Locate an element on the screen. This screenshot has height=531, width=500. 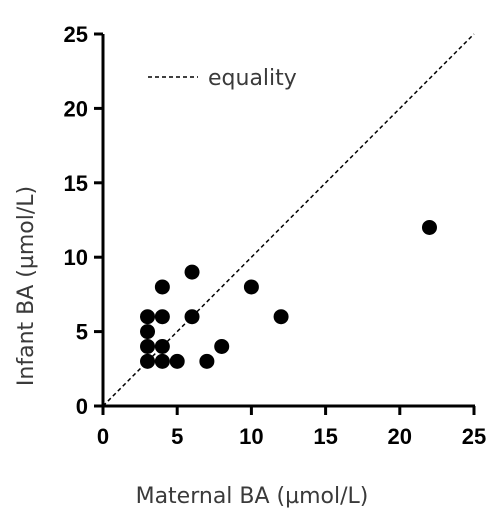
x-tick-label: 5 is located at coordinates (177, 436).